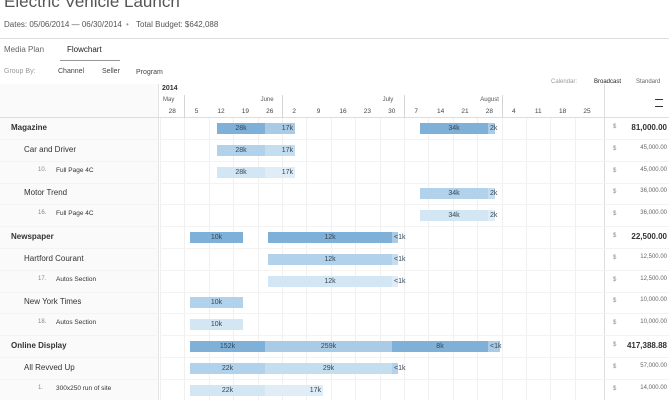 This screenshot has width=669, height=400. What do you see at coordinates (416, 111) in the screenshot?
I see `week: 7` at bounding box center [416, 111].